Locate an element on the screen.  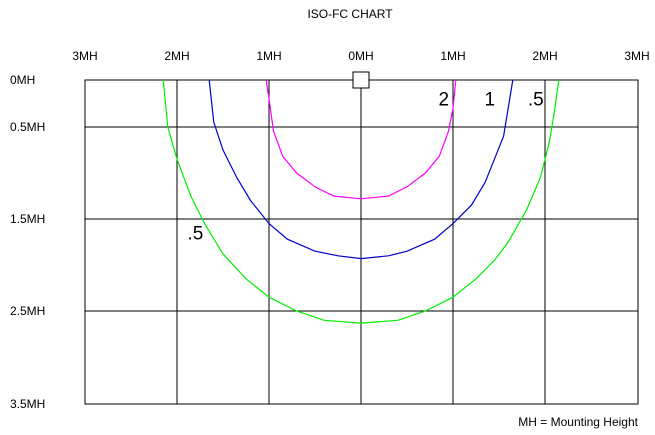
x-tick-labels: 3MH 2MH 1MH 0MH 1MH 2MH 3MH is located at coordinates (360, 56).